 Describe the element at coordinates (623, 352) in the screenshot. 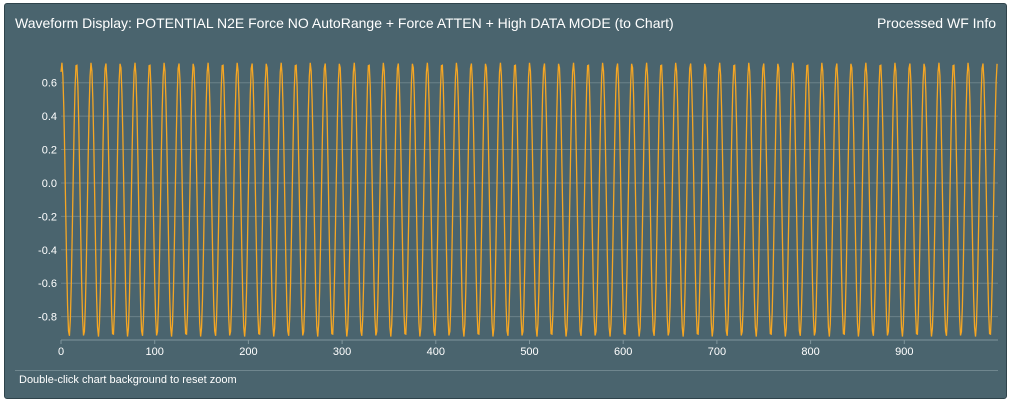

I see `x-tick-label: 600` at that location.